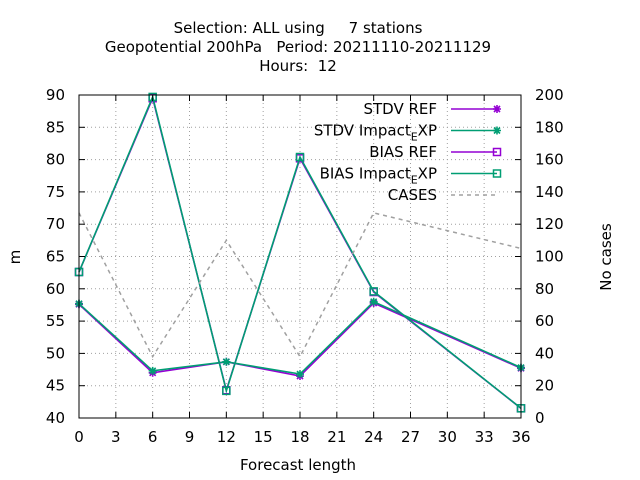 The height and width of the screenshot is (480, 640). Describe the element at coordinates (298, 28) in the screenshot. I see `title-line-1: Selection: ALL using 7 stations` at that location.